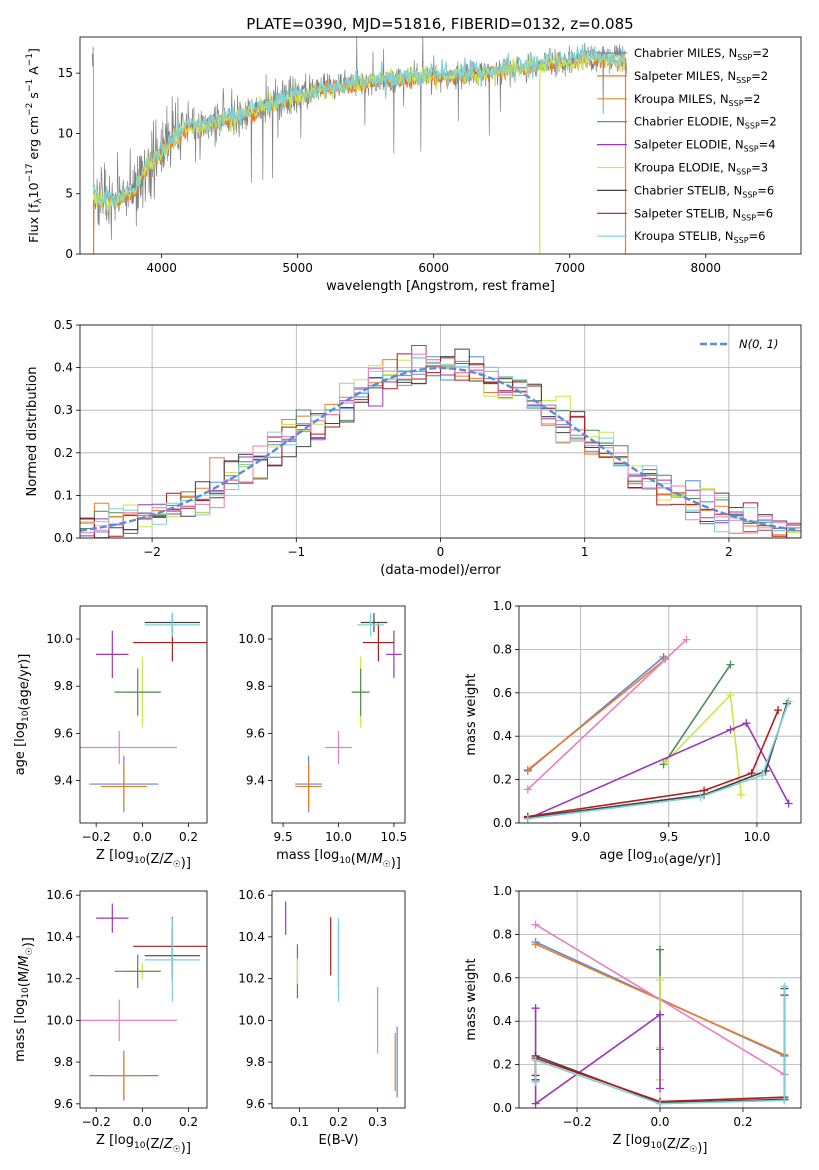 Image resolution: width=819 pixels, height=1170 pixels. What do you see at coordinates (660, 1014) in the screenshot?
I see `mw_vs_Z-plot-area` at bounding box center [660, 1014].